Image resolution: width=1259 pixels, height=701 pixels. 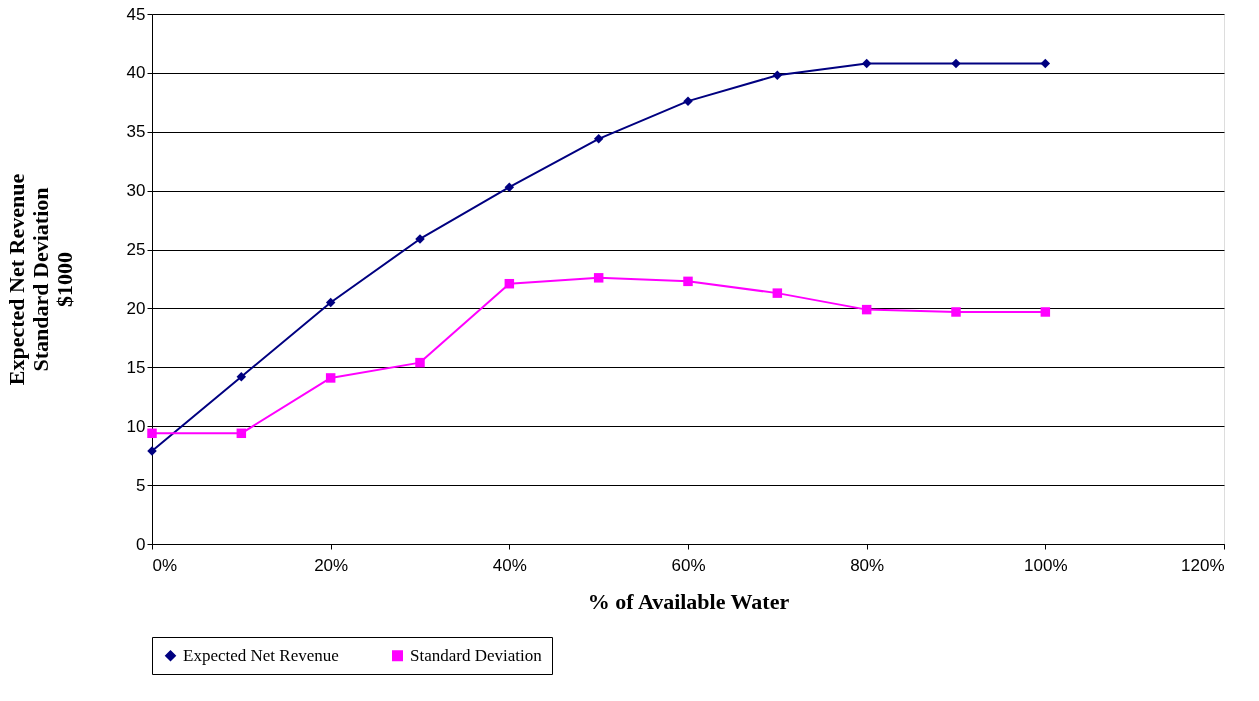 What do you see at coordinates (867, 565) in the screenshot?
I see `x-tick-label: 80%` at bounding box center [867, 565].